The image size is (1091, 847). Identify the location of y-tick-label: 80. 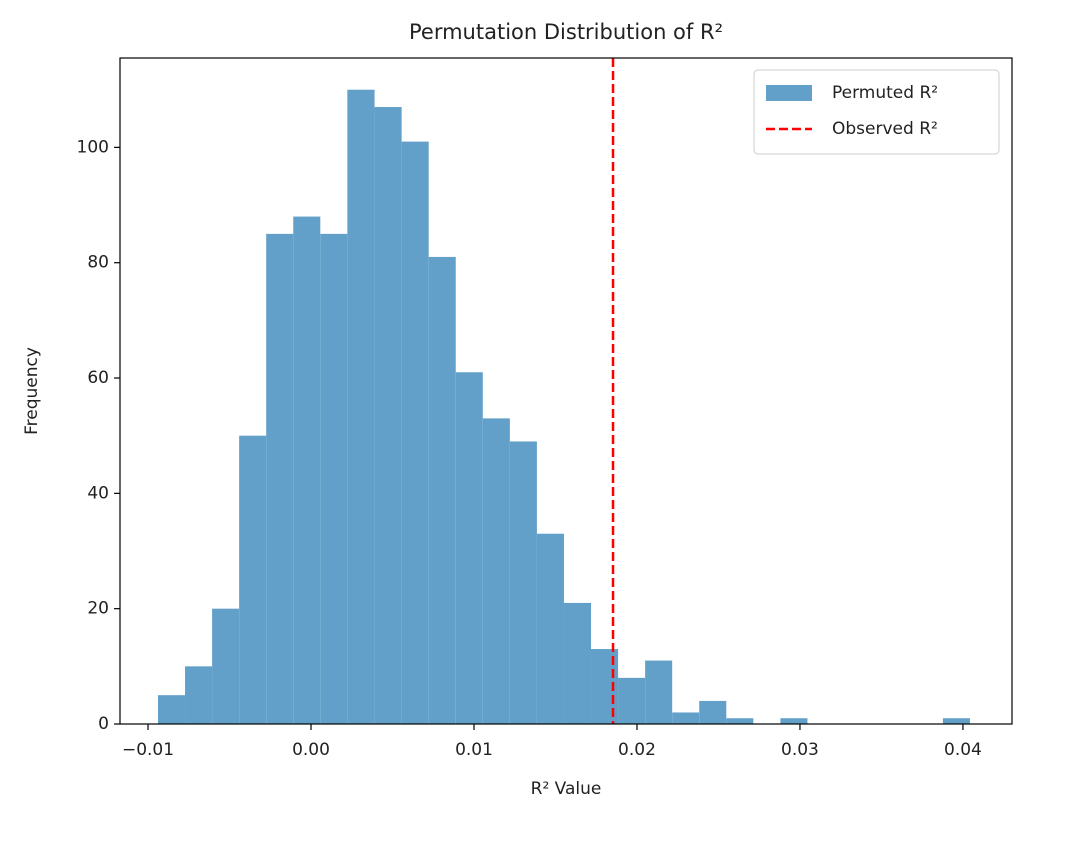
(98, 263).